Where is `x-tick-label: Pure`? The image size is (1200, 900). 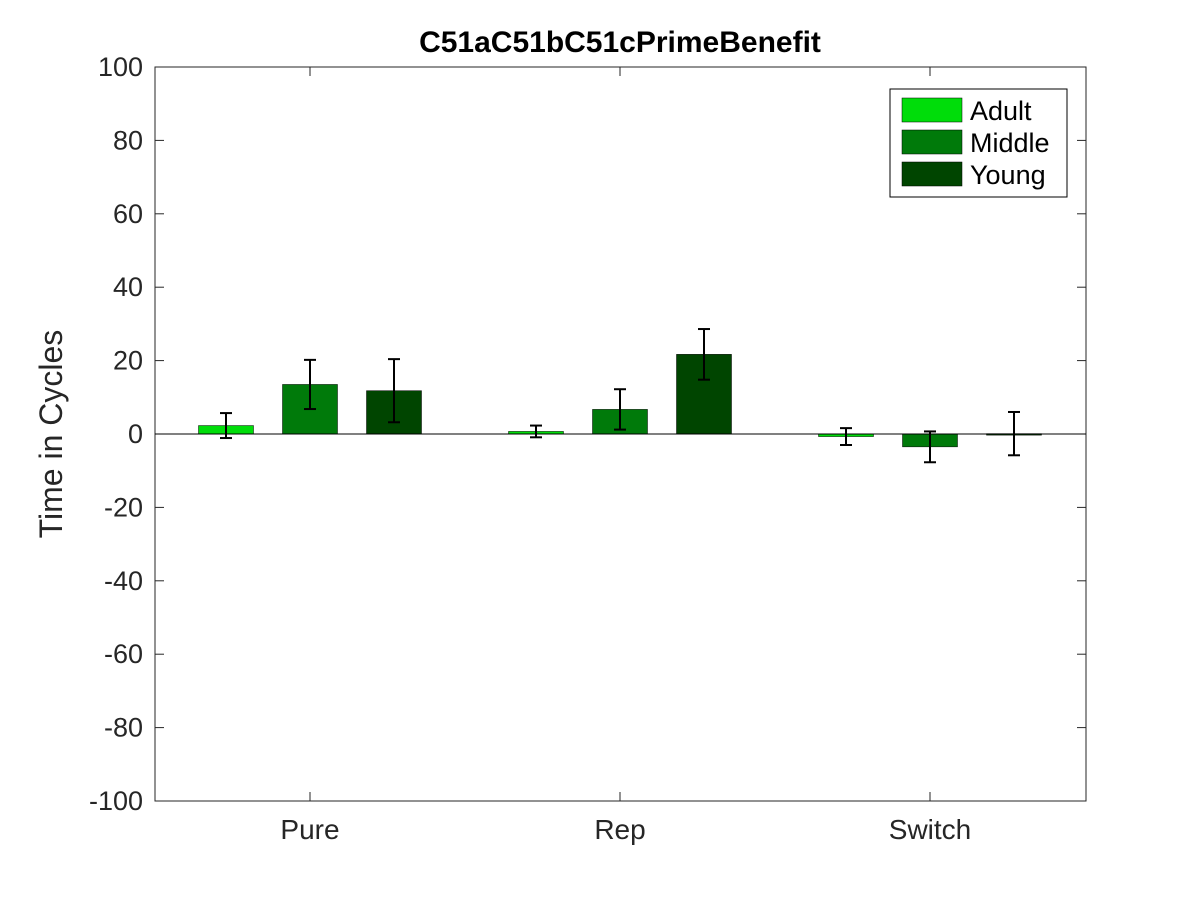 x-tick-label: Pure is located at coordinates (309, 829).